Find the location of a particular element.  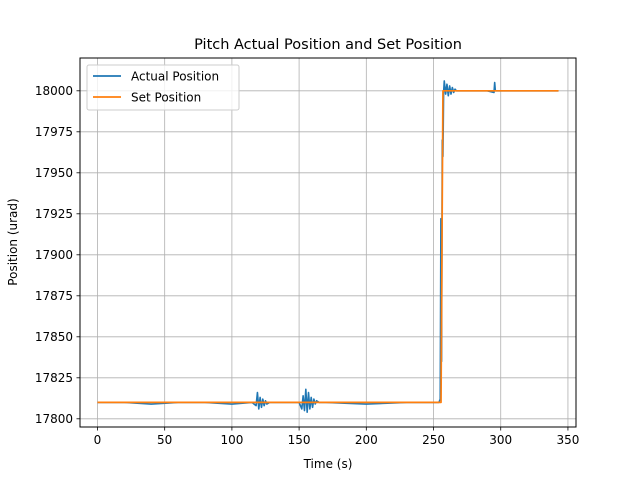

x-tick-label: 0 is located at coordinates (98, 440).